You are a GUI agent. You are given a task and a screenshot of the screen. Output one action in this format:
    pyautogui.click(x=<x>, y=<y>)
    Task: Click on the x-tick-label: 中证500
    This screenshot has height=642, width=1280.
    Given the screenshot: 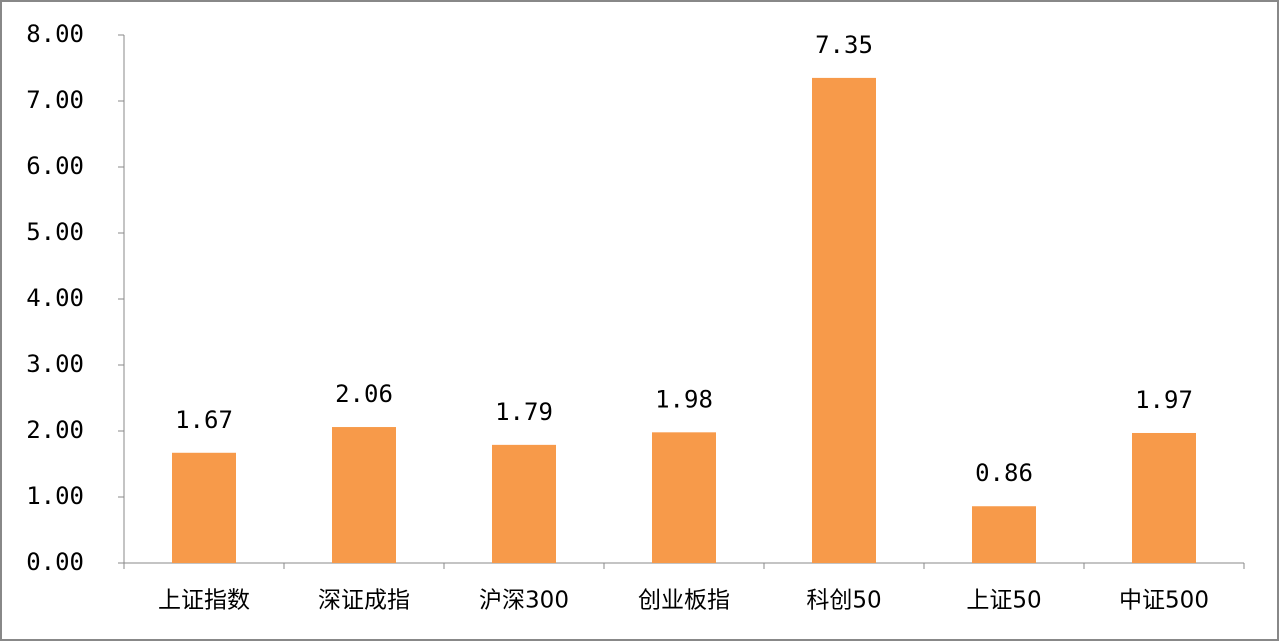 What is the action you would take?
    pyautogui.click(x=1164, y=601)
    